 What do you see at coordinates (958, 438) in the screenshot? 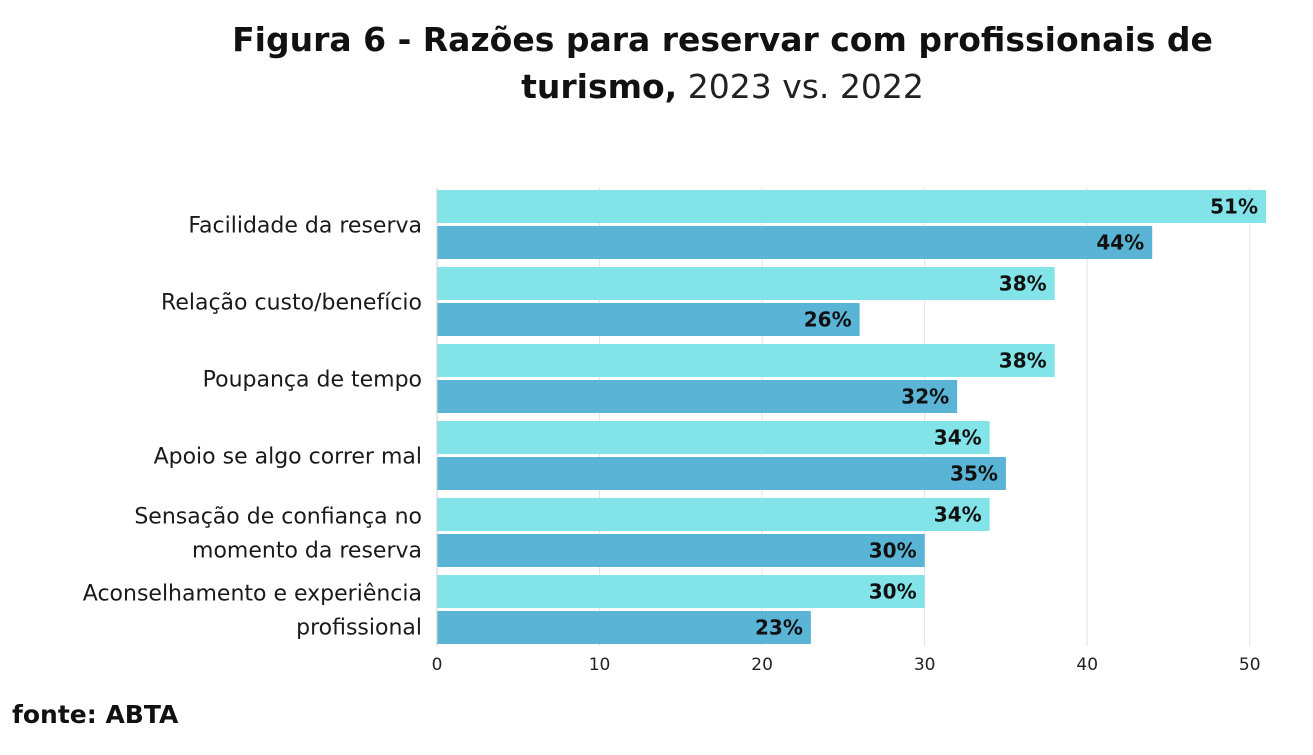
I see `data-label-3-0: 34%` at bounding box center [958, 438].